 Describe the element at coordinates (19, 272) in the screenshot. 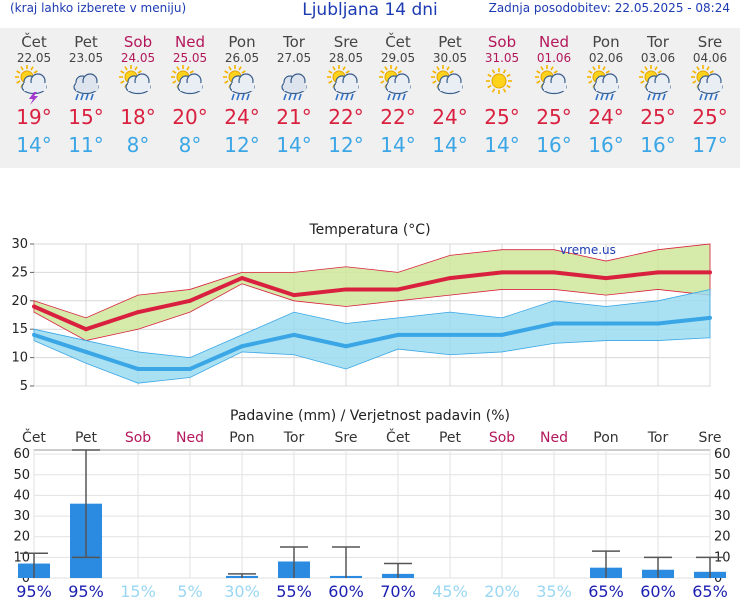

I see `y-tick-label: 25` at that location.